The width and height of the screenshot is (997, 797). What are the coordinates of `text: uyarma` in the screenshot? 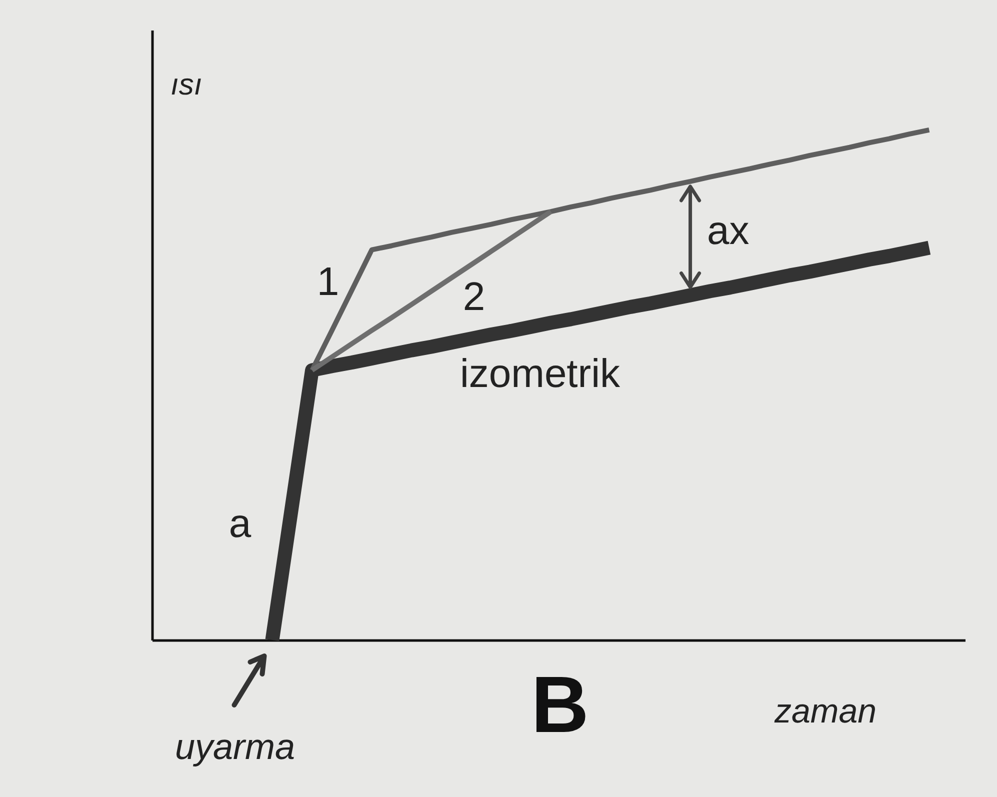 It's located at (235, 746).